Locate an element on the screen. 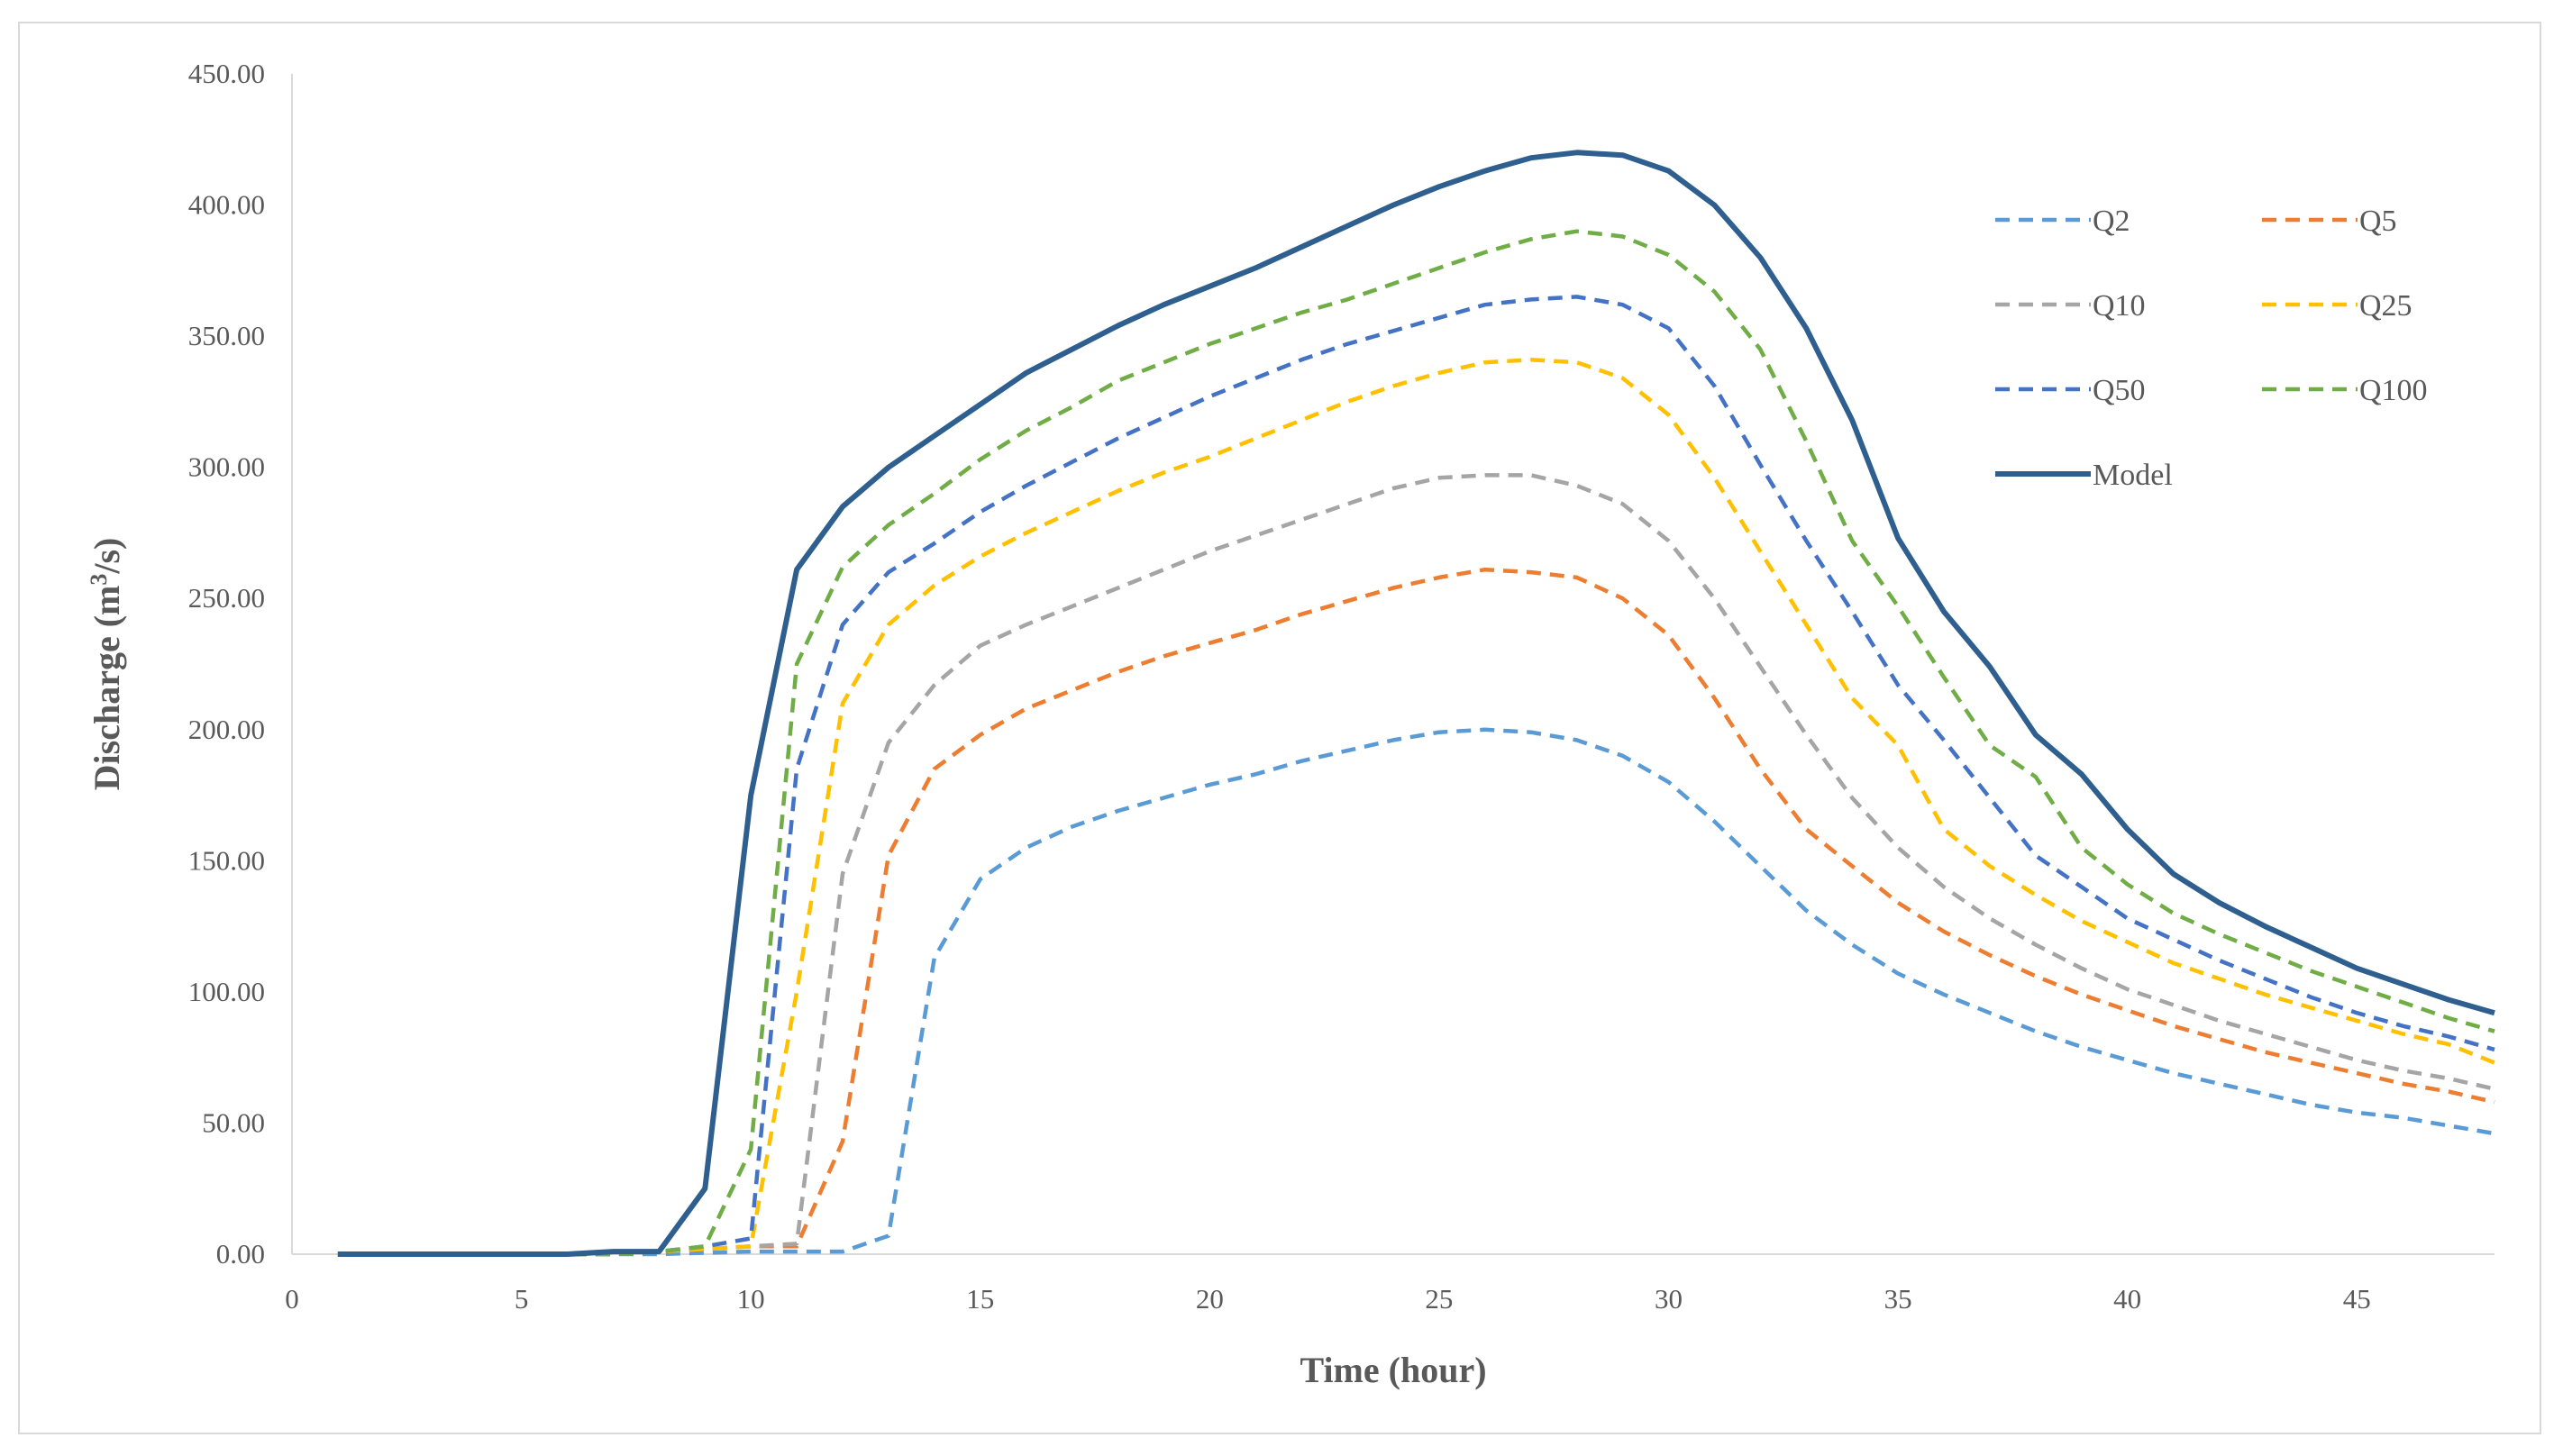  y-axis-title-superscript: 3 is located at coordinates (99, 580).